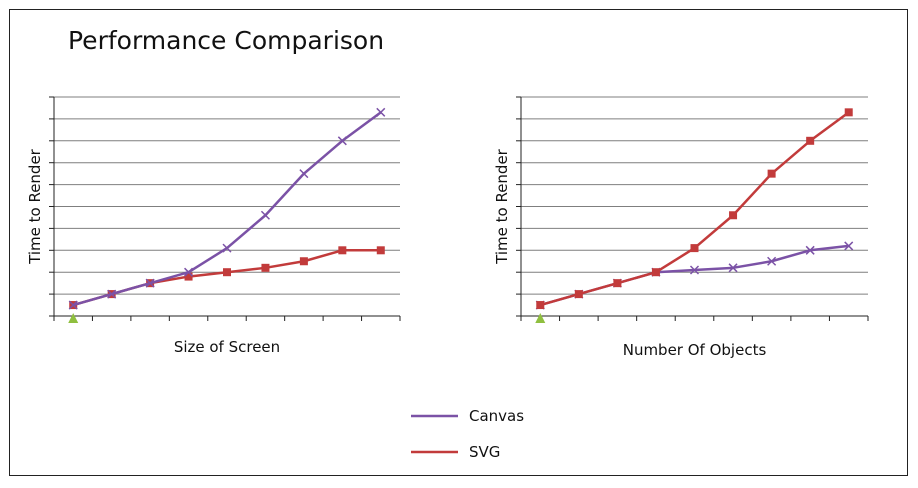 Image resolution: width=918 pixels, height=488 pixels. I want to click on legend-label-svg: SVG, so click(484, 452).